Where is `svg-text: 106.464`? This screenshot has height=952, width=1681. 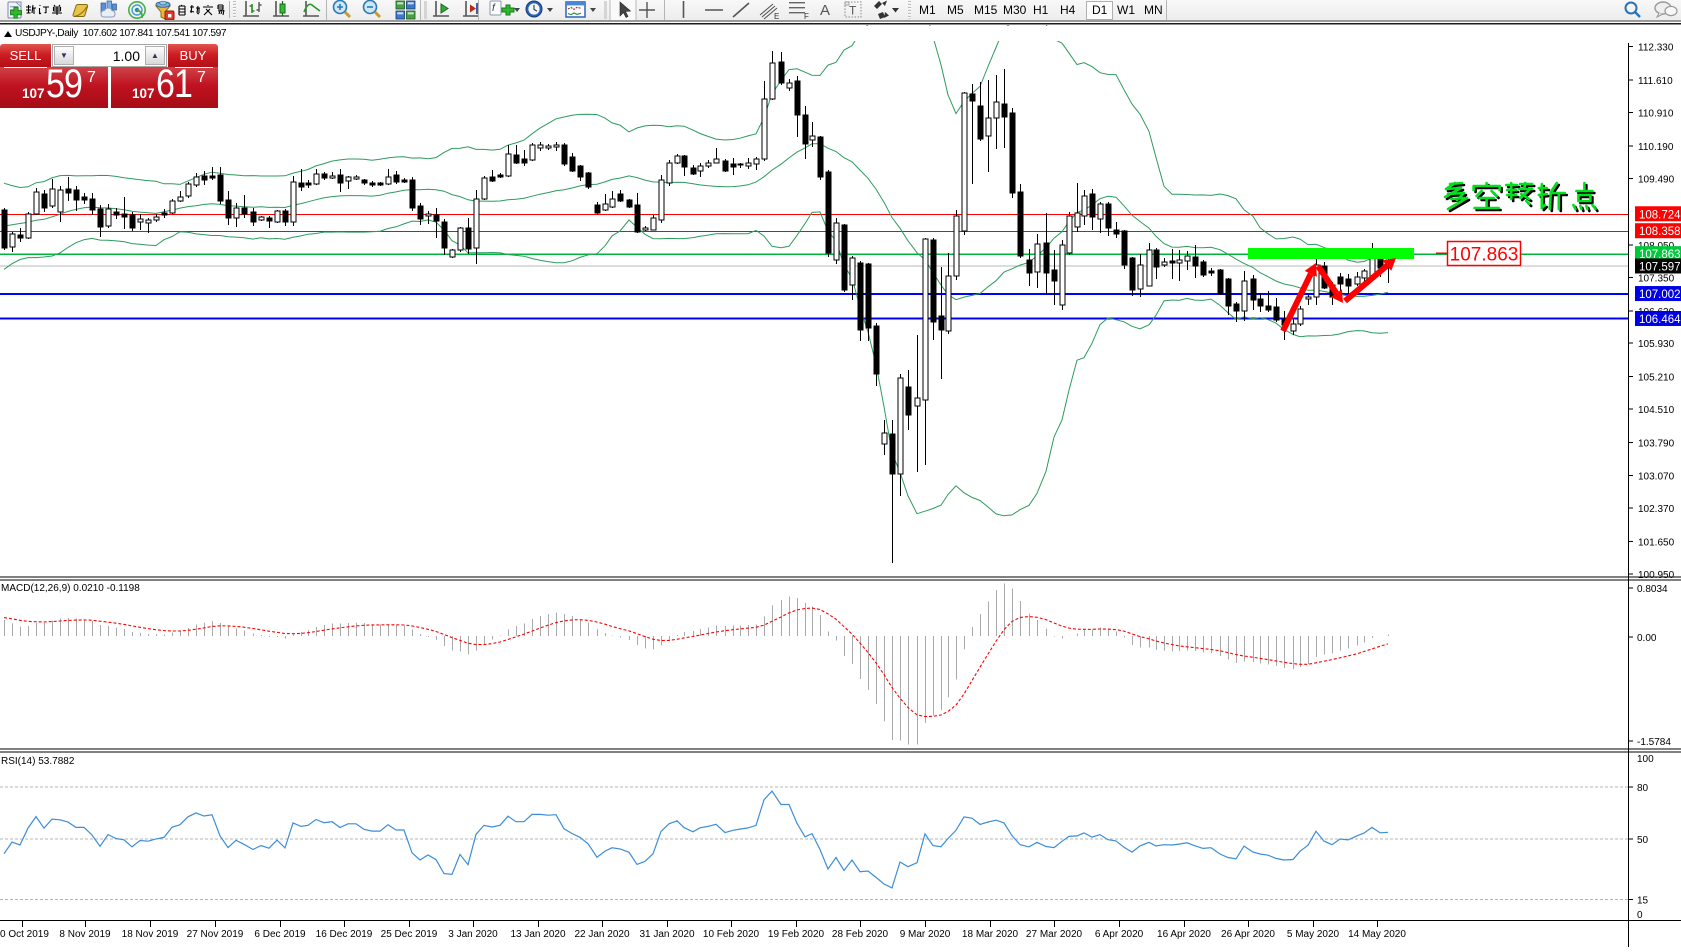 svg-text: 106.464 is located at coordinates (1660, 320).